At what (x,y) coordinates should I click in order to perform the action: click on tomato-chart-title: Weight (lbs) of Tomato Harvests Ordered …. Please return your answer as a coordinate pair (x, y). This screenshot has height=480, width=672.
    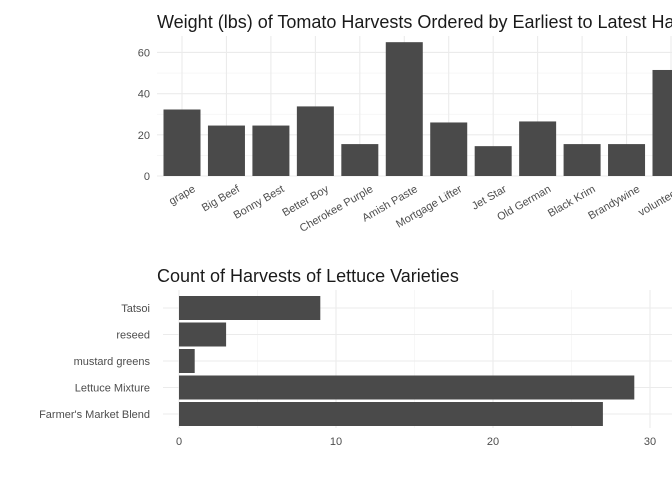
    Looking at the image, I should click on (414, 22).